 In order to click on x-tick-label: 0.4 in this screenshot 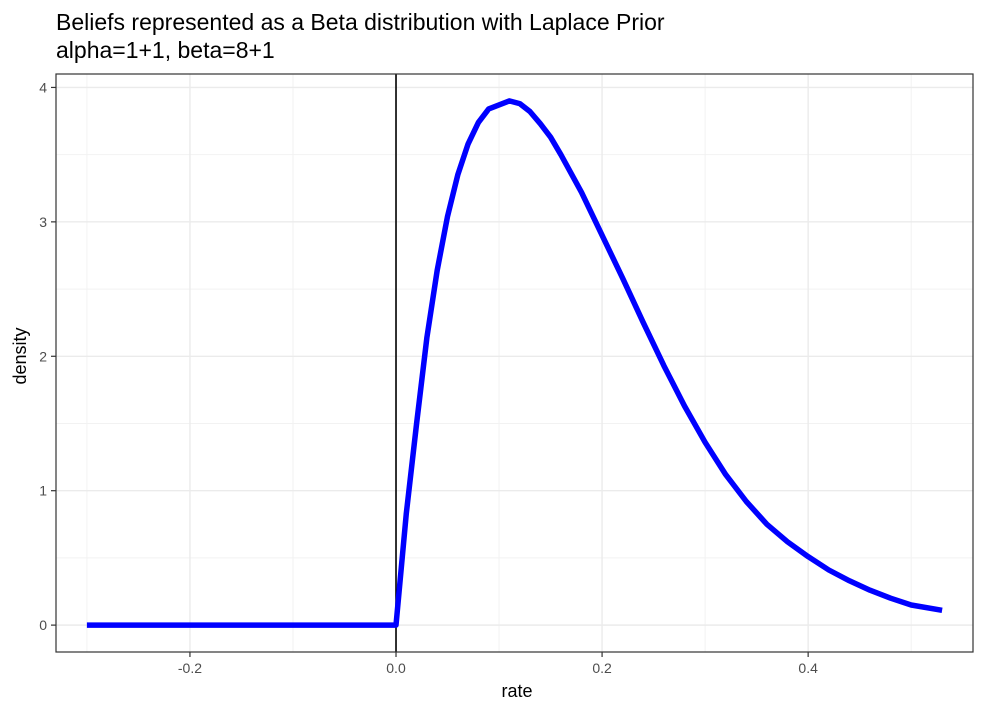, I will do `click(808, 668)`.